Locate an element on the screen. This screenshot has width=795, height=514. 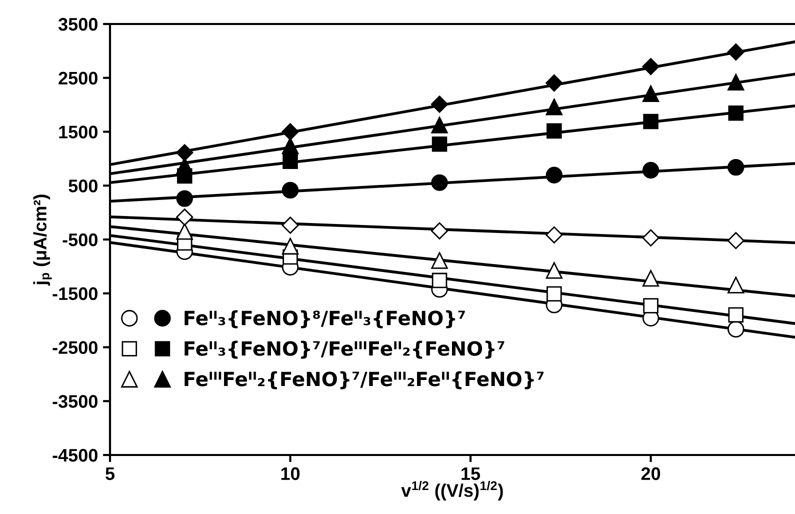
x-axis-title: v$^{1/2}$ ((V/s)$^{1/2}$) is located at coordinates (452, 490).